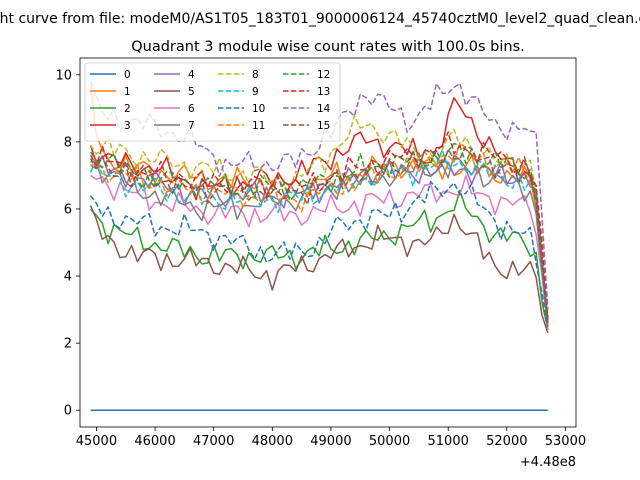  I want to click on legend-label-11: 11, so click(258, 126).